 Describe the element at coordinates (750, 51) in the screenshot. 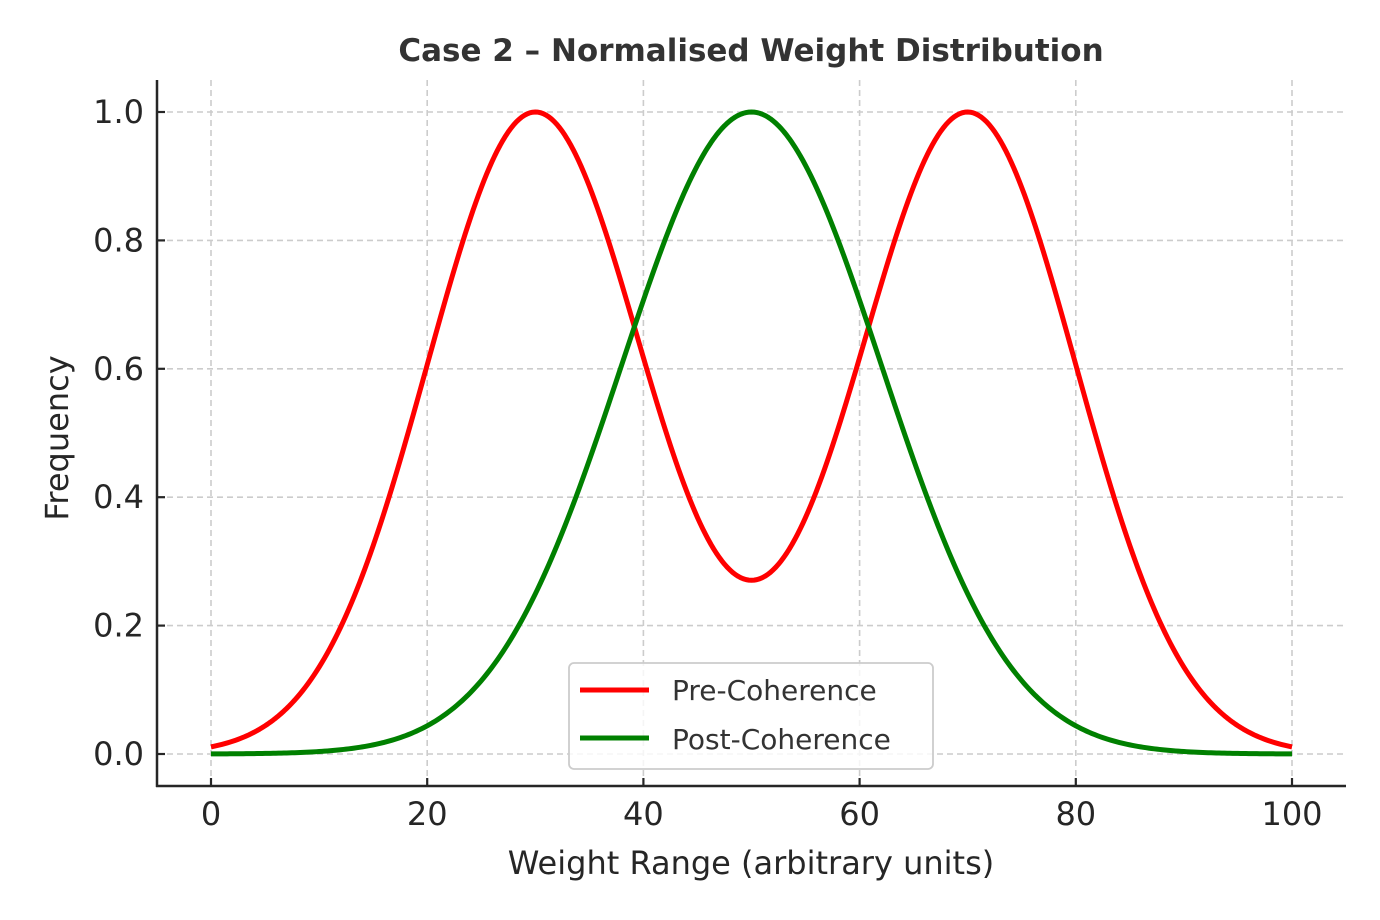

I see `chart-title: Case 2 – Normalised Weight Distribution` at that location.